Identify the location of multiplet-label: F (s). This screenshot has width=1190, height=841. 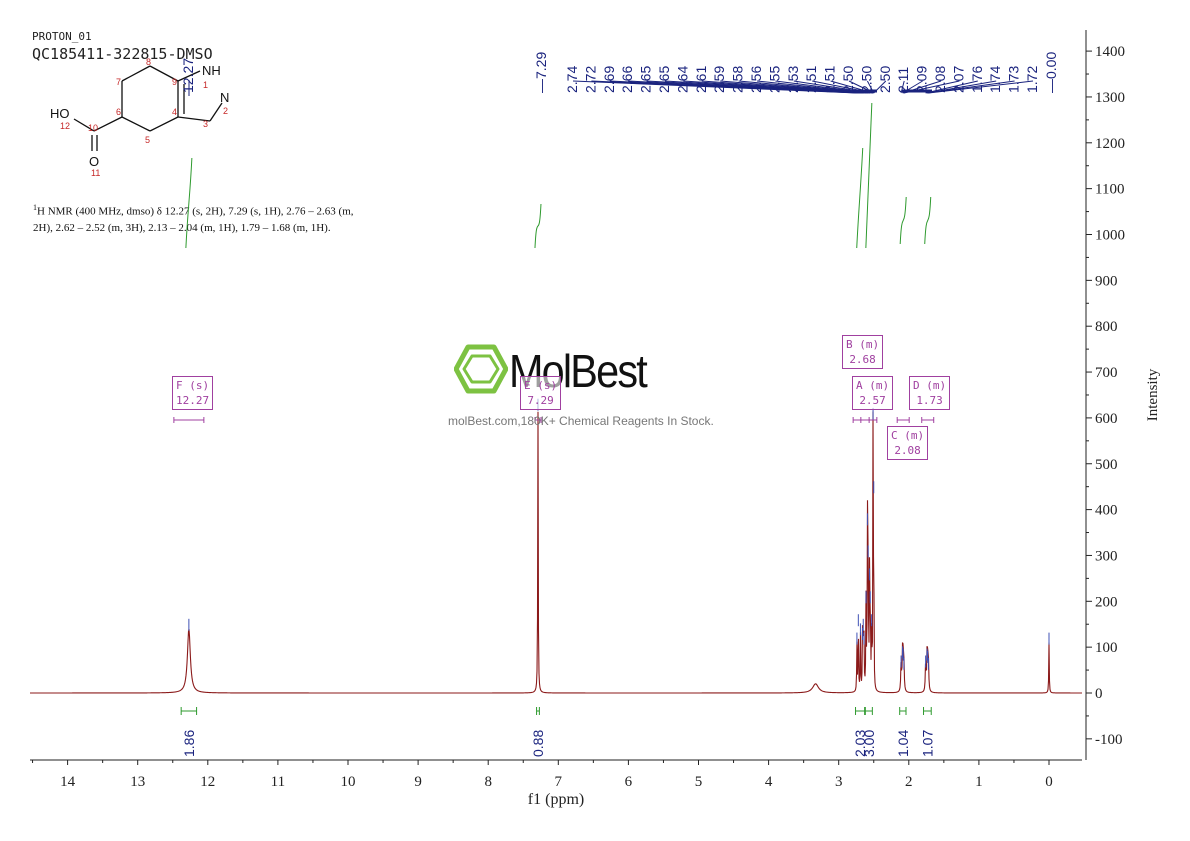
(193, 385).